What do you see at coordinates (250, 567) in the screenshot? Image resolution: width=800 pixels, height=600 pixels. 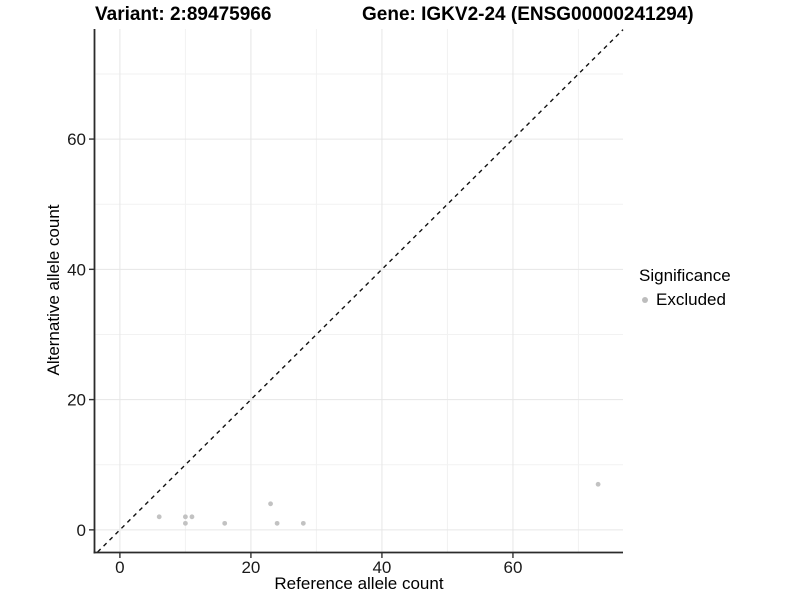 I see `x-tick-label: 20` at bounding box center [250, 567].